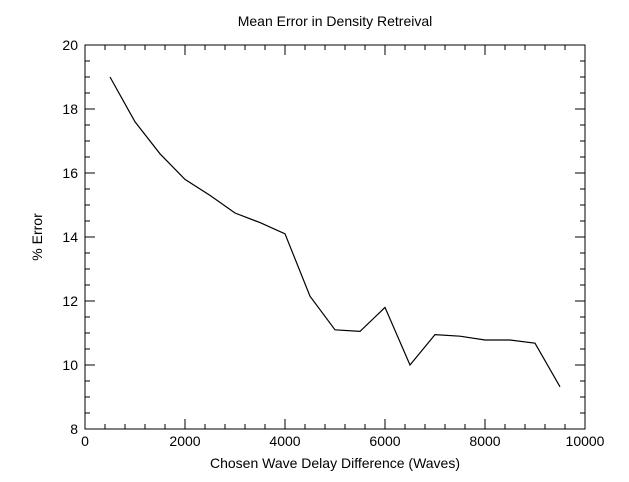 The image size is (629, 482). Describe the element at coordinates (343, 441) in the screenshot. I see `x-tick-labels: 0 2000 4000 6000 8000 10000` at that location.